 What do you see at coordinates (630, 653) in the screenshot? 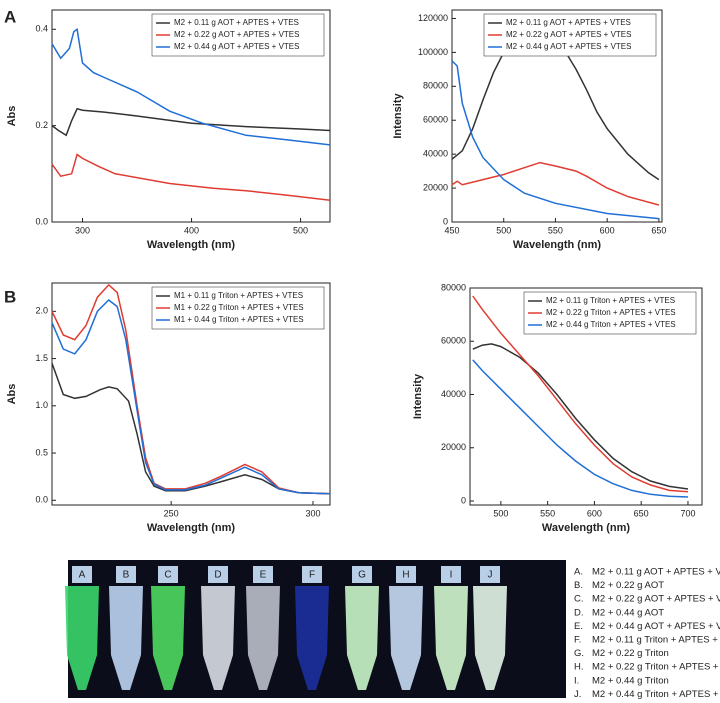
I see `key-text: M2 + 0.22 g Triton` at bounding box center [630, 653].